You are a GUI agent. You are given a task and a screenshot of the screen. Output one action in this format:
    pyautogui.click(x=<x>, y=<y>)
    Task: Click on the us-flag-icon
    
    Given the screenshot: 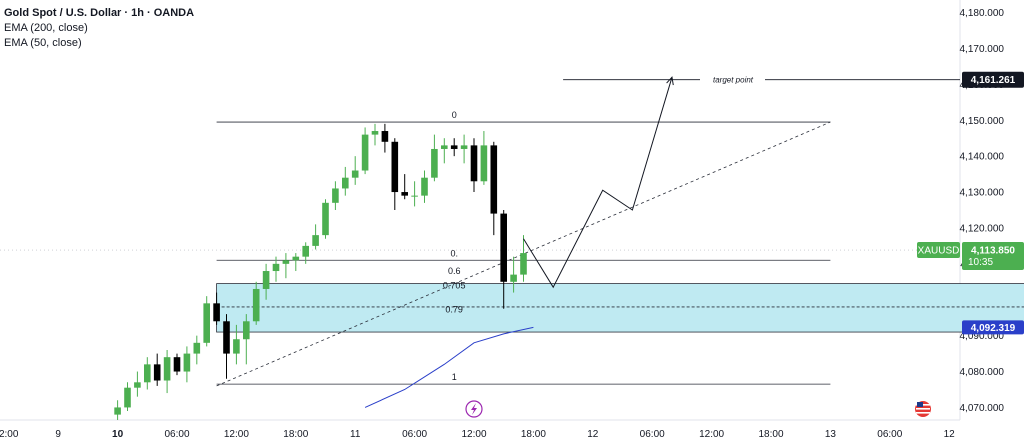 What is the action you would take?
    pyautogui.click(x=923, y=409)
    